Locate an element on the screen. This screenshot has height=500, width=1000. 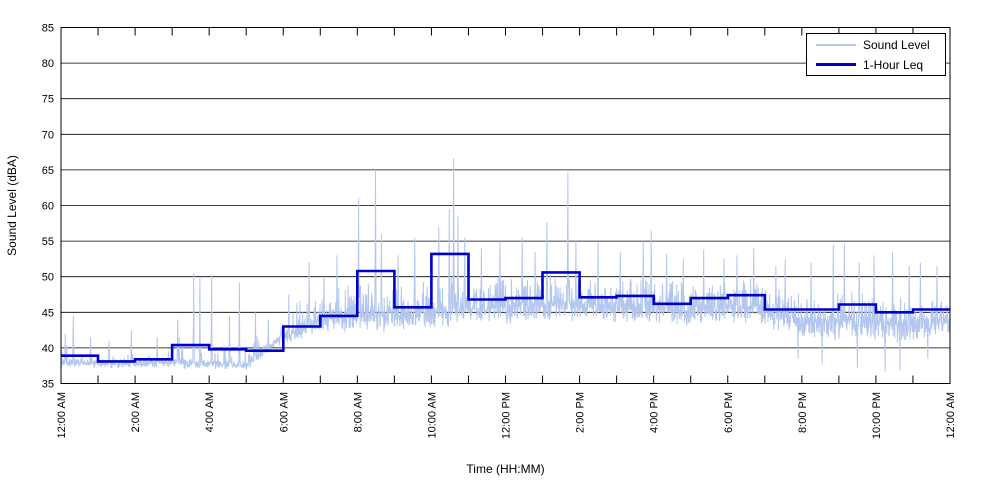
x-tick-label: 8:00 PM is located at coordinates (803, 412).